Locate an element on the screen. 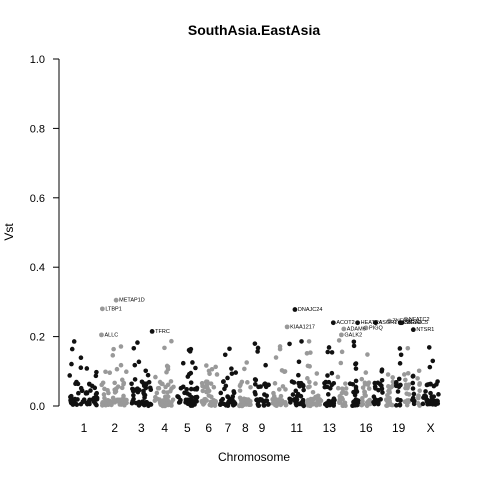  gene-label: LILRA3 is located at coordinates (412, 323).